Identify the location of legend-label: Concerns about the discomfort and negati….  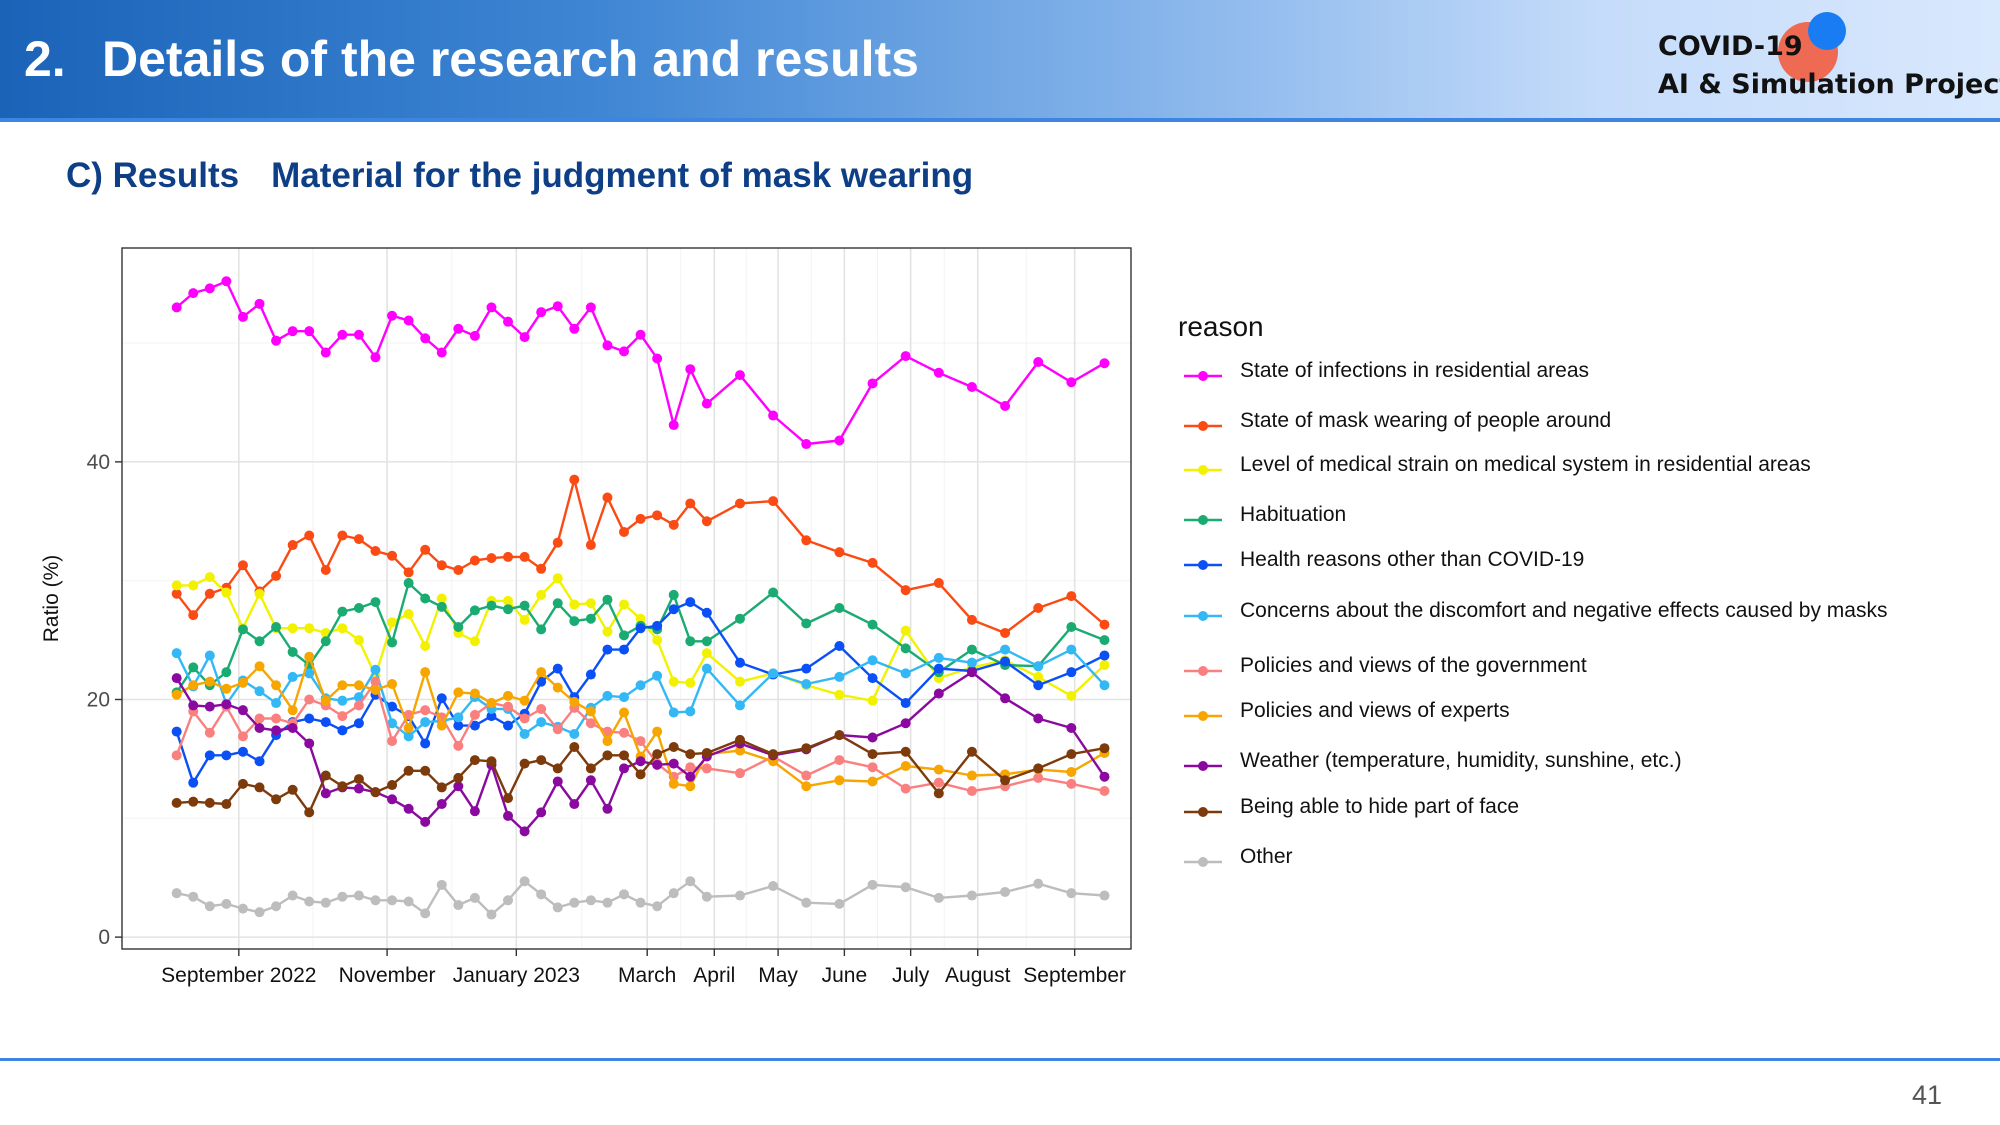
(1563, 610).